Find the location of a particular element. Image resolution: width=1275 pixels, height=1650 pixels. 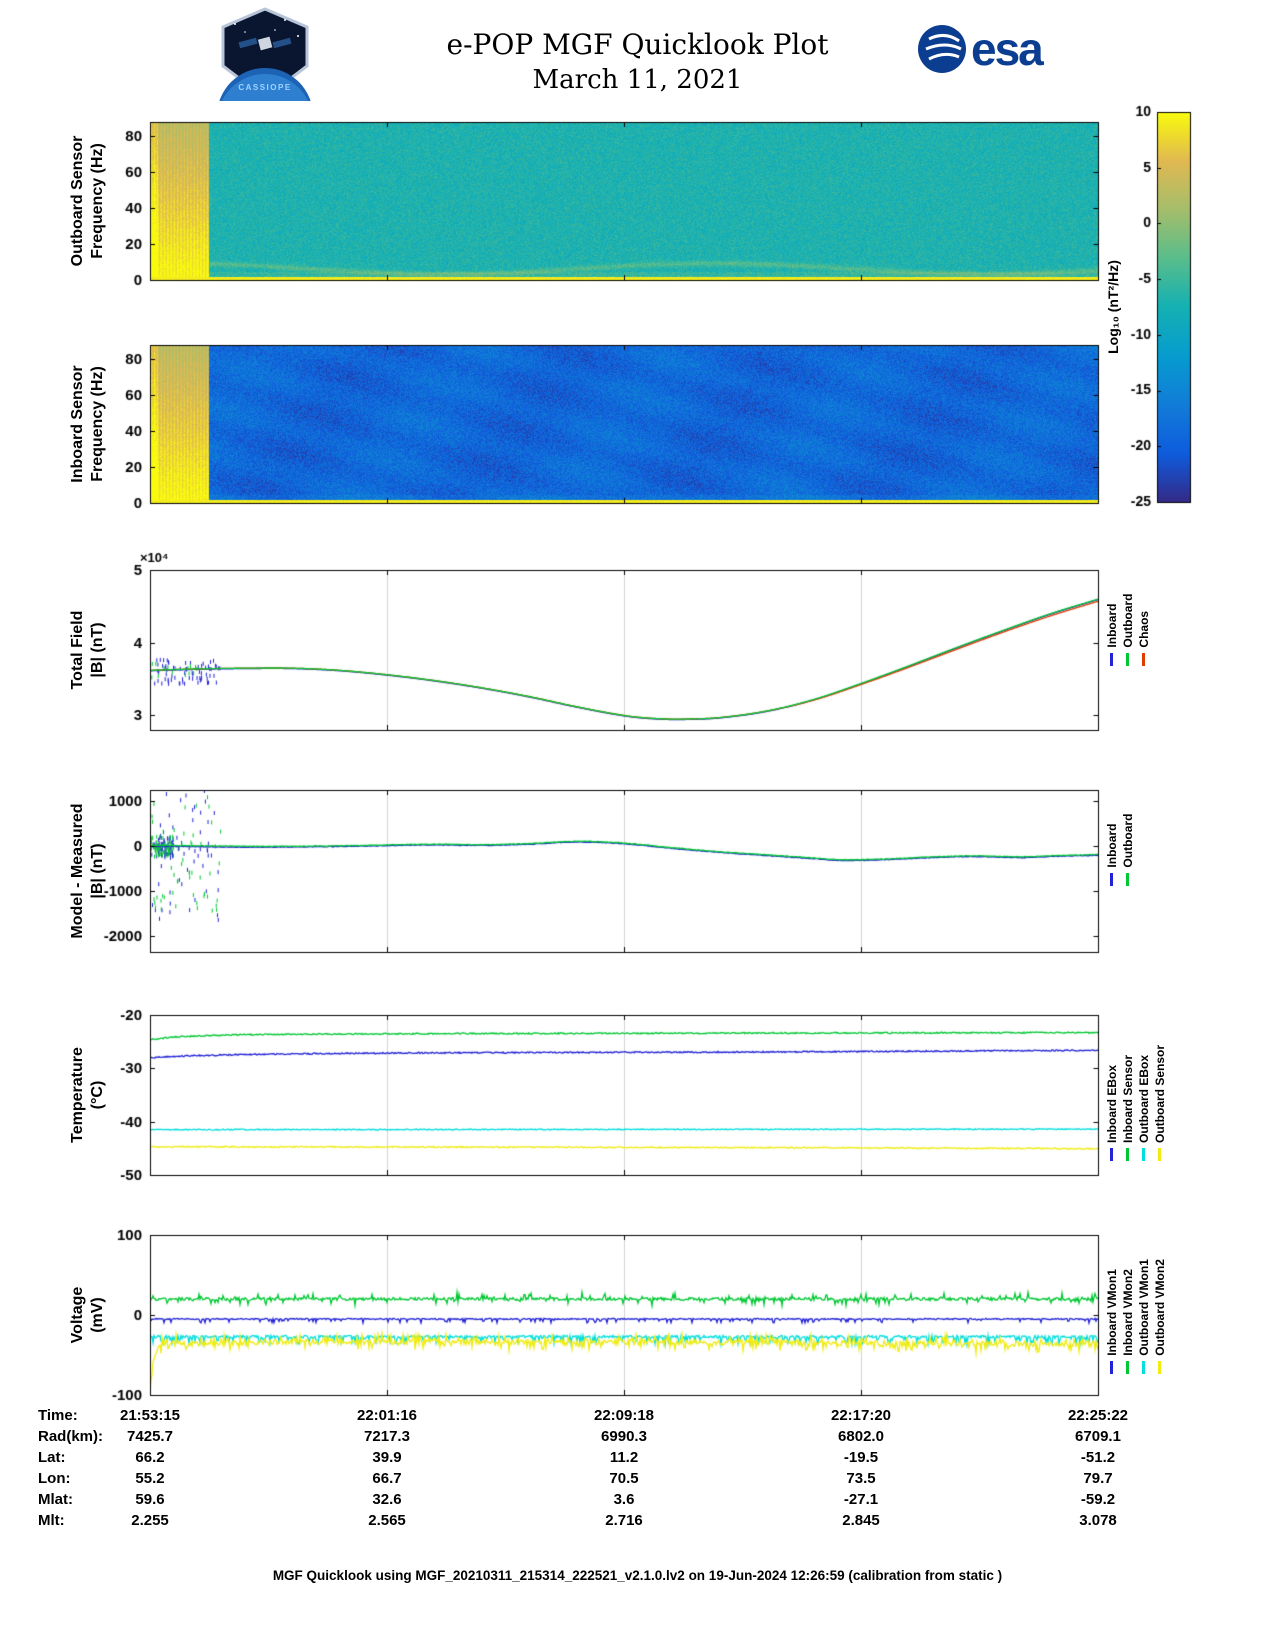

voltage-ylabel: Voltage (mV) is located at coordinates (87, 1315).